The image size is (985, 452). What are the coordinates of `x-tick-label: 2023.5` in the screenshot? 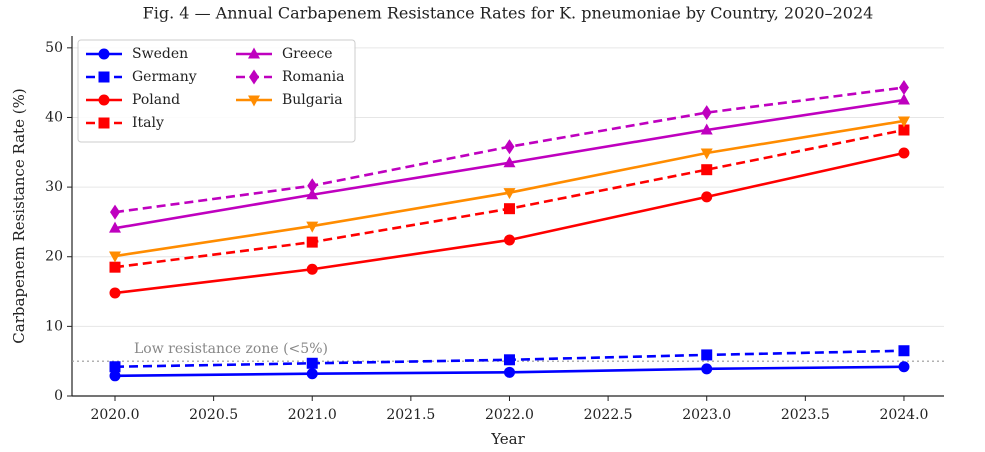 It's located at (805, 415).